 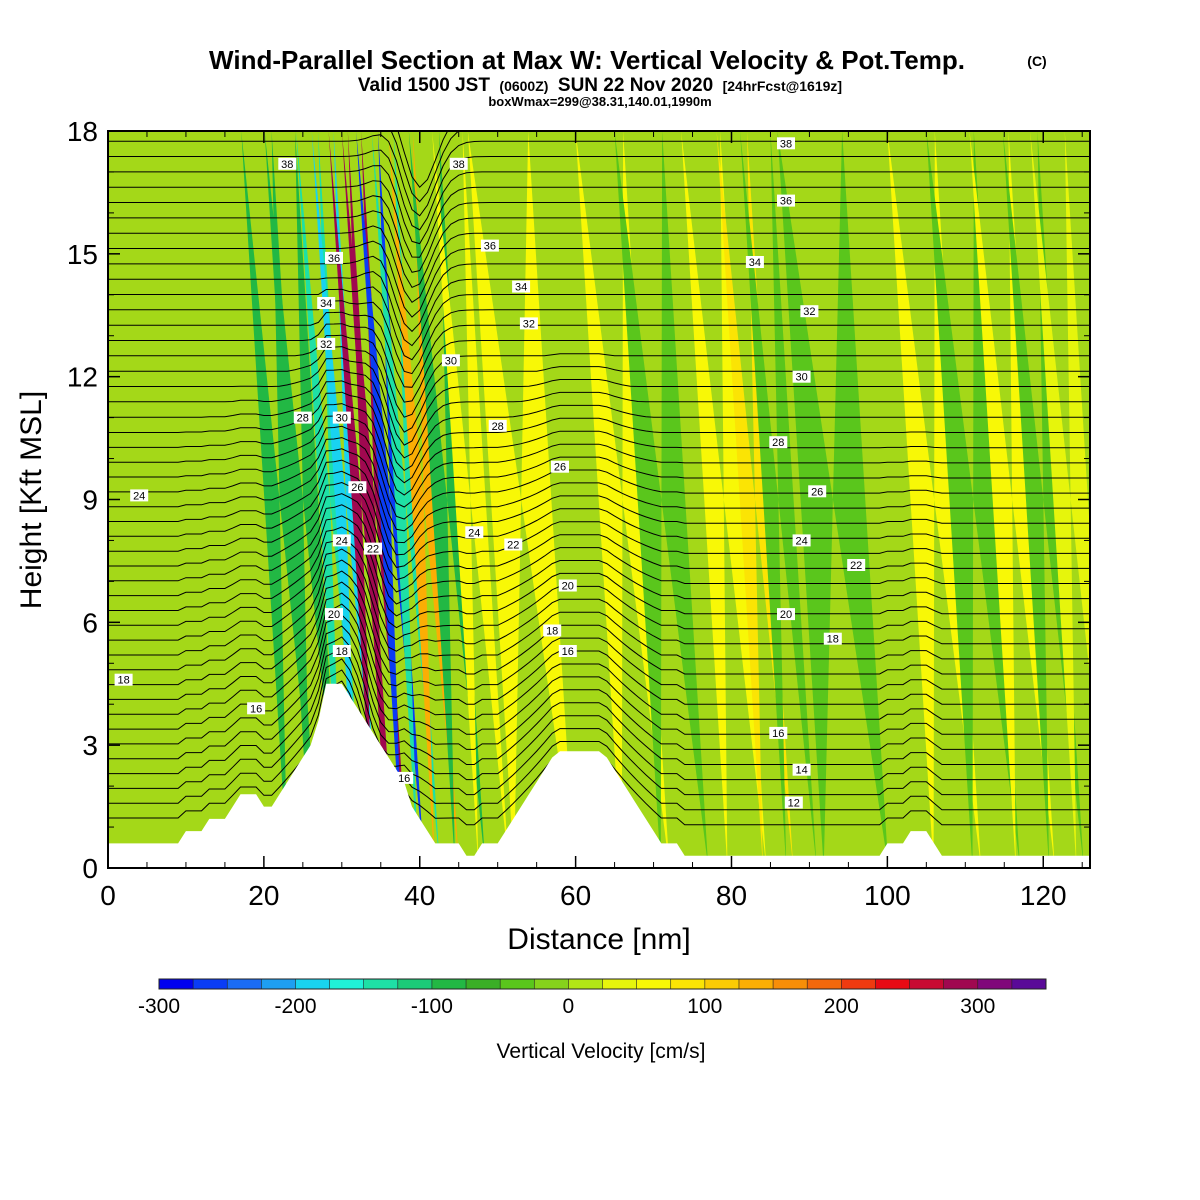 I want to click on x-axis-label: Distance [nm], so click(x=598, y=939).